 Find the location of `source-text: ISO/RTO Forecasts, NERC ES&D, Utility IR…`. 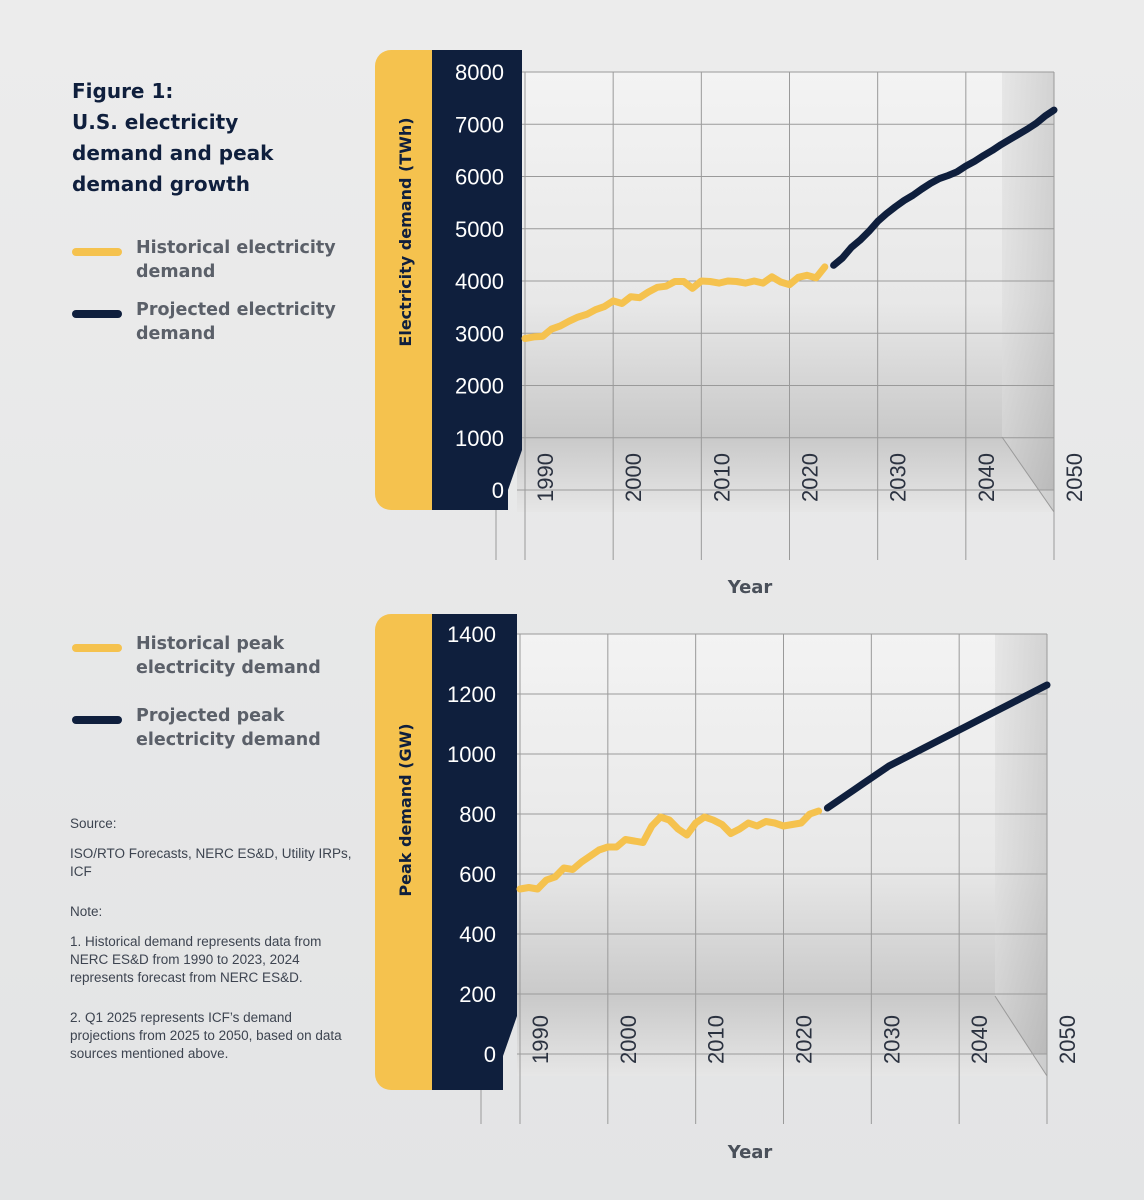

source-text: ISO/RTO Forecasts, NERC ES&D, Utility IR… is located at coordinates (211, 862).